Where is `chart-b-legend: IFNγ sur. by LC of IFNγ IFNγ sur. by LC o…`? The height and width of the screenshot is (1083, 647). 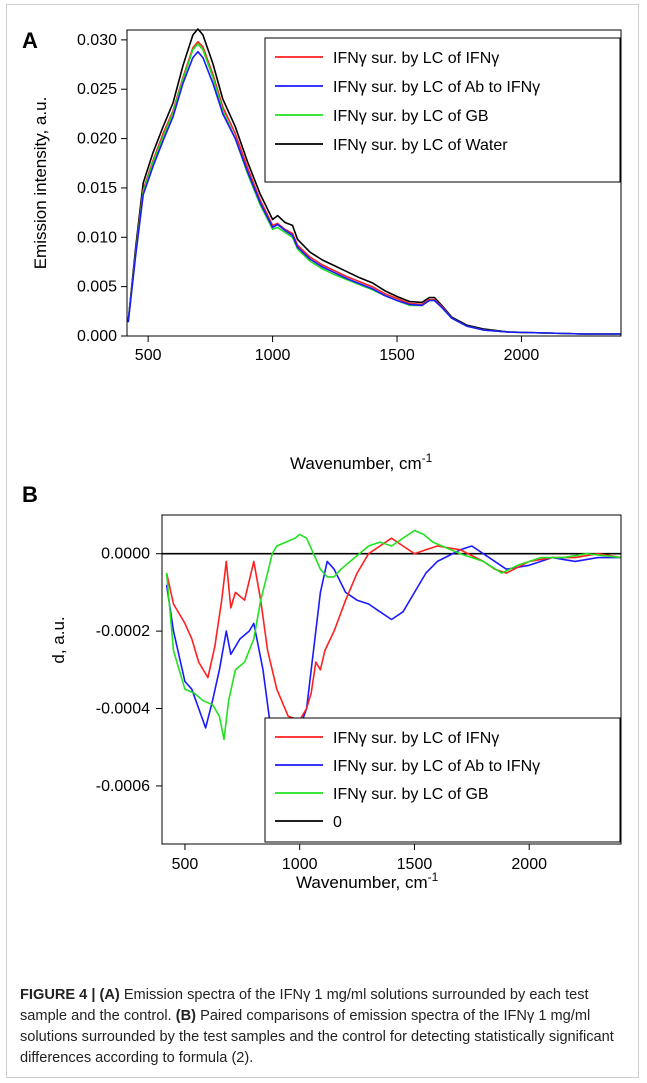 chart-b-legend: IFNγ sur. by LC of IFNγ IFNγ sur. by LC o… is located at coordinates (442, 780).